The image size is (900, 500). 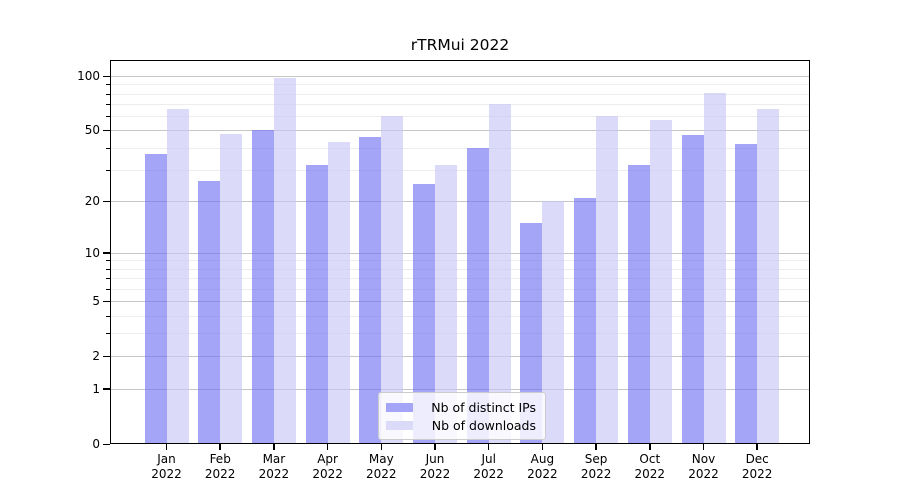 What do you see at coordinates (96, 388) in the screenshot?
I see `y-tick-label: 1` at bounding box center [96, 388].